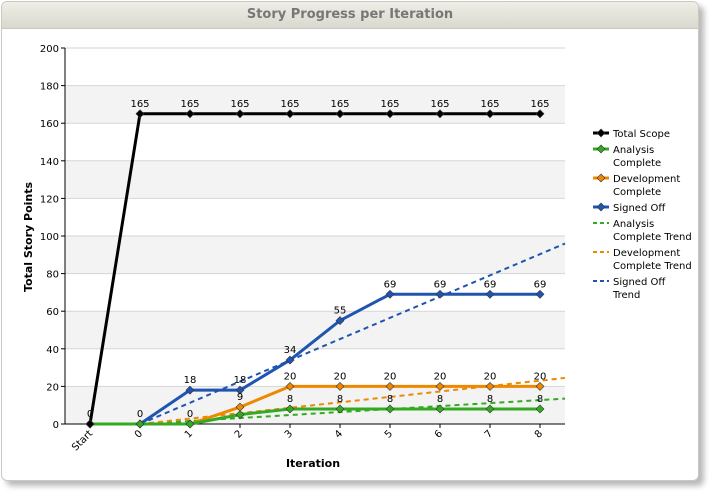 The width and height of the screenshot is (714, 496). What do you see at coordinates (626, 295) in the screenshot?
I see `legend-label: Trend` at bounding box center [626, 295].